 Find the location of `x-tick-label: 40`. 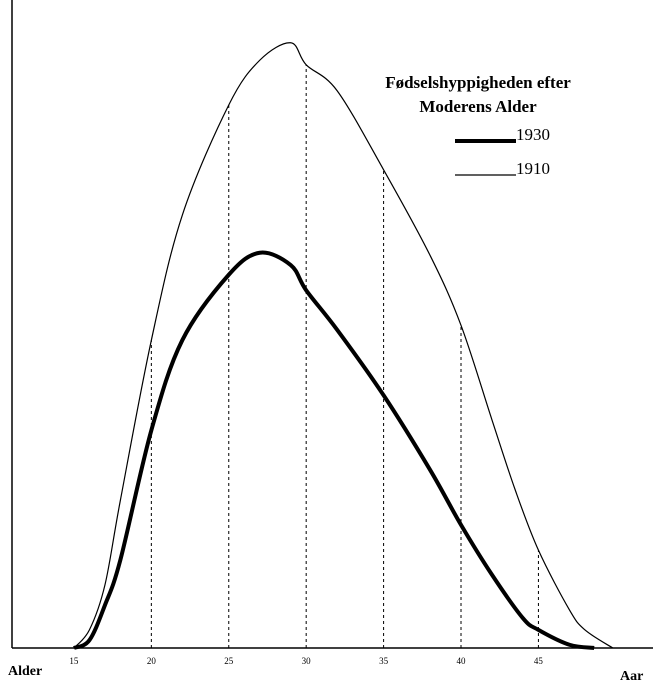

x-tick-label: 40 is located at coordinates (462, 661).